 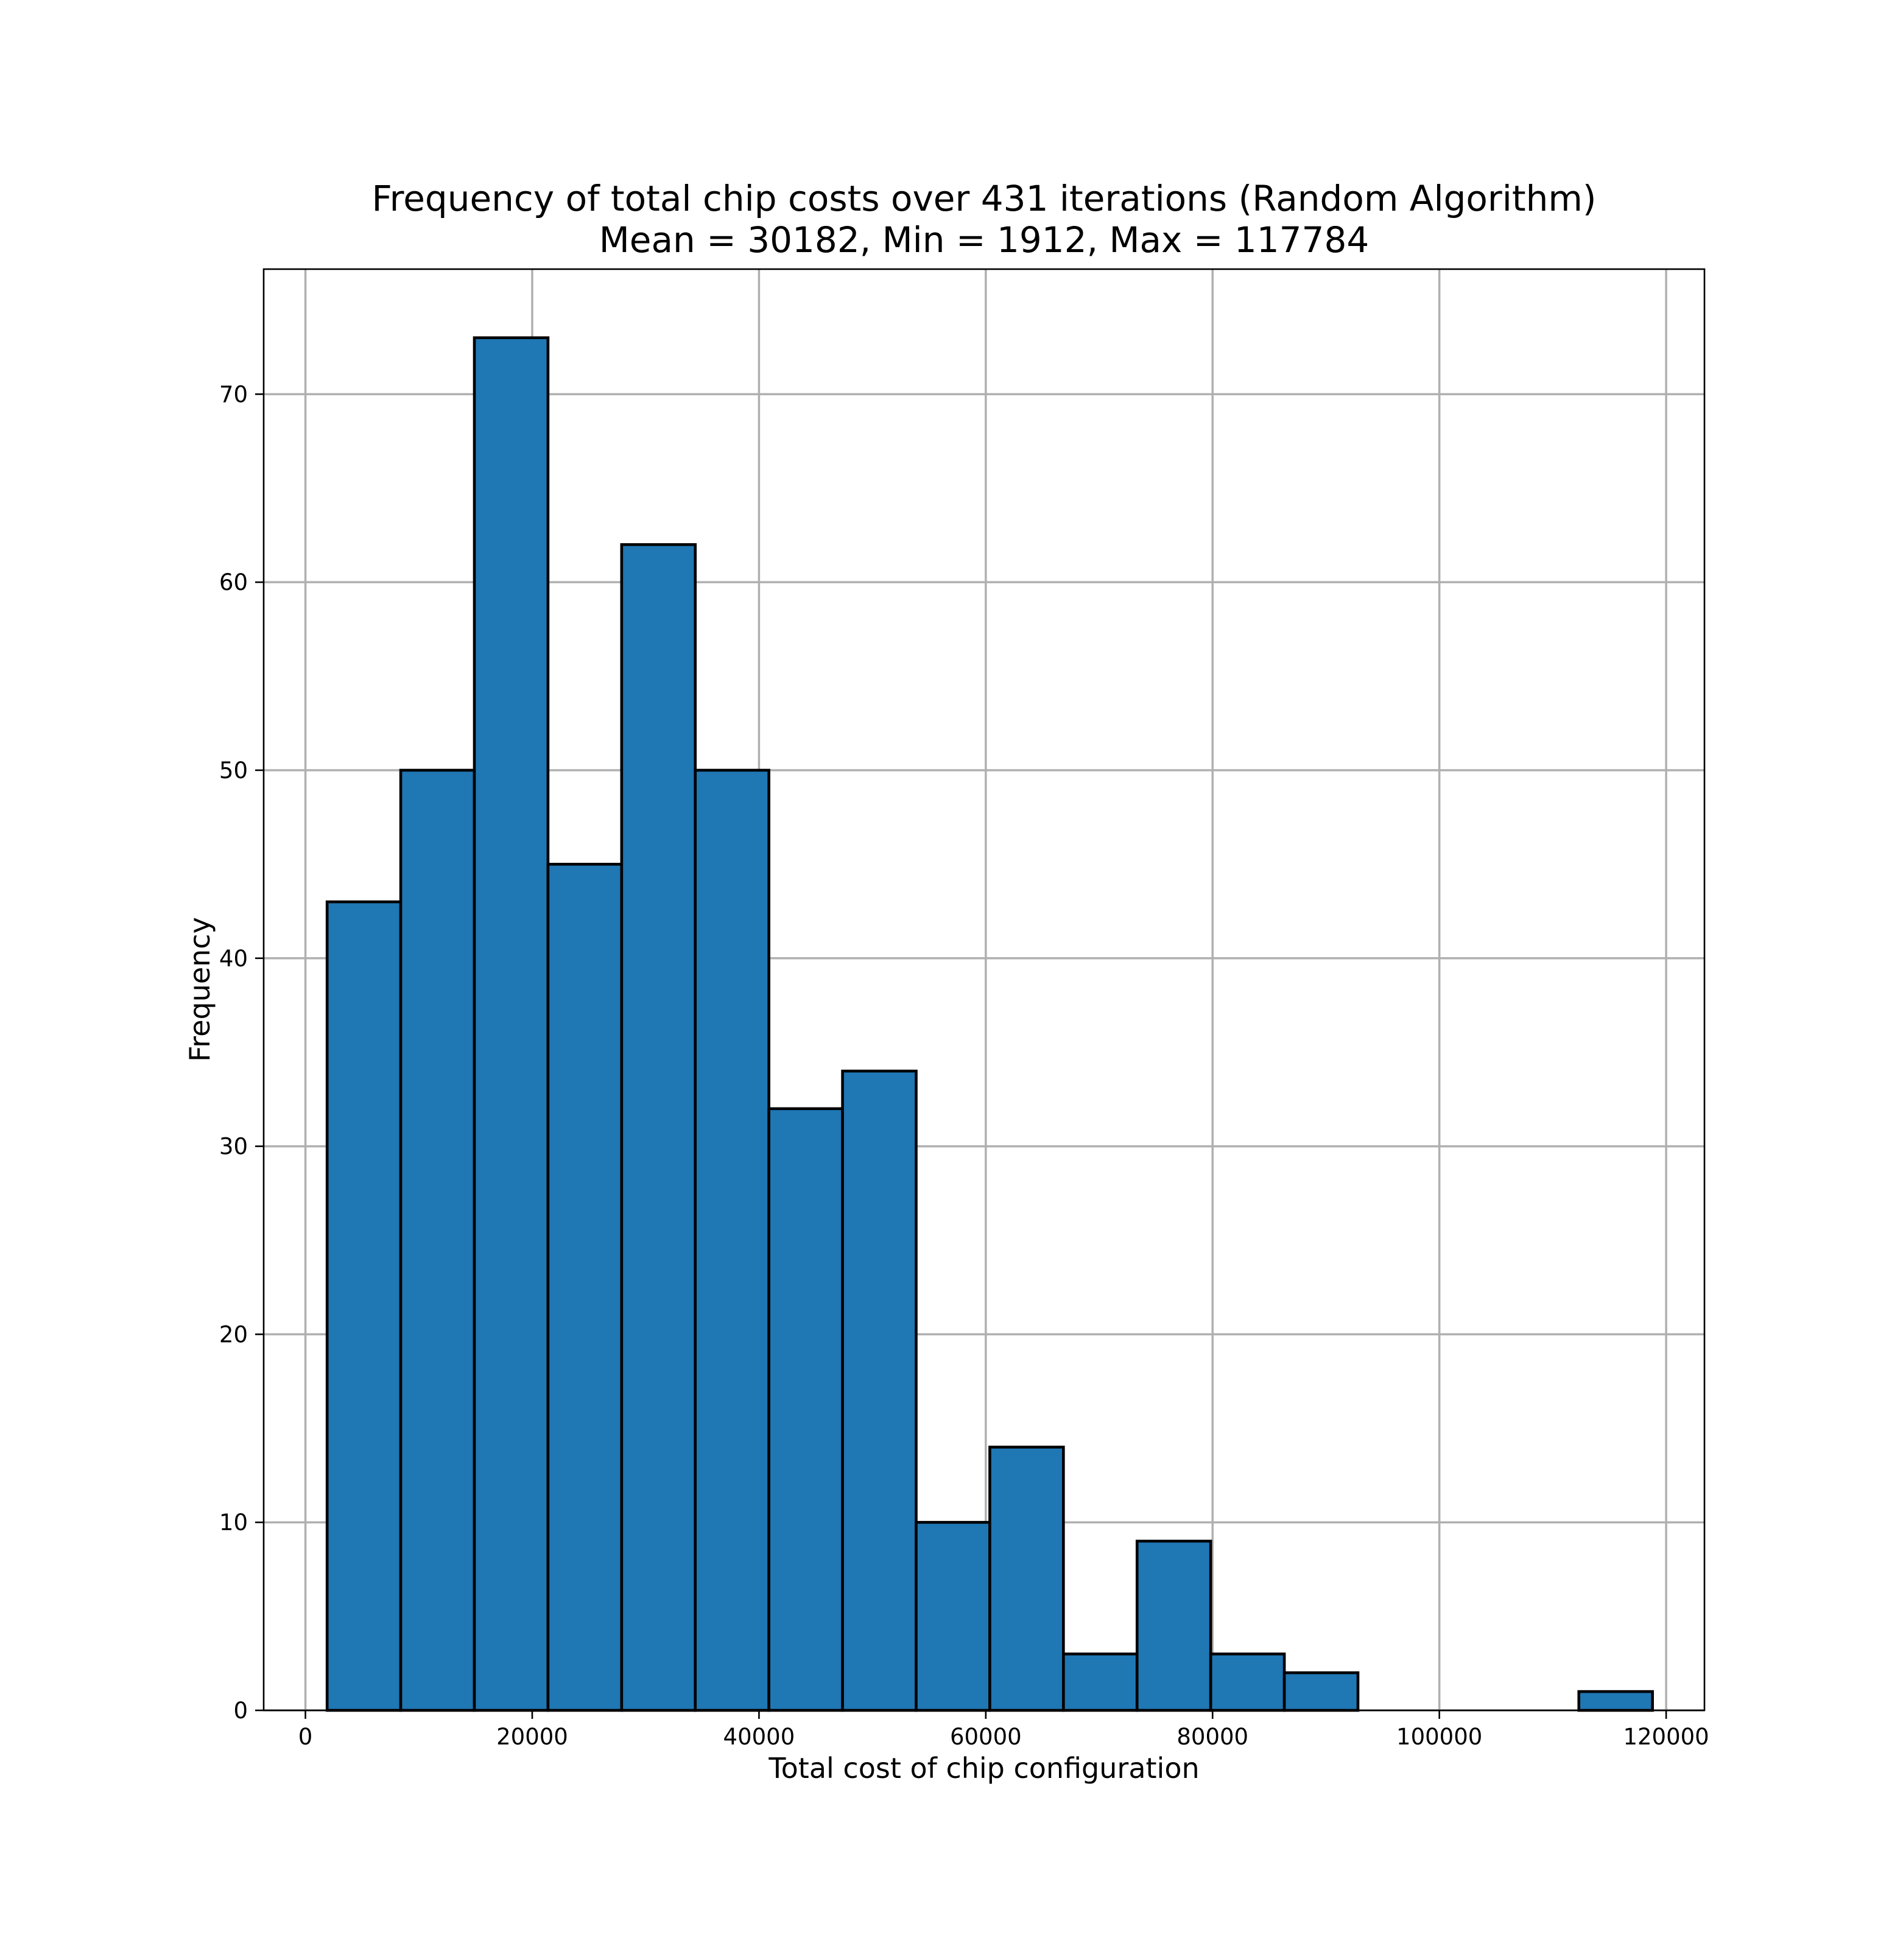 I want to click on x-axis-label: Total cost of chip configuration, so click(x=983, y=1769).